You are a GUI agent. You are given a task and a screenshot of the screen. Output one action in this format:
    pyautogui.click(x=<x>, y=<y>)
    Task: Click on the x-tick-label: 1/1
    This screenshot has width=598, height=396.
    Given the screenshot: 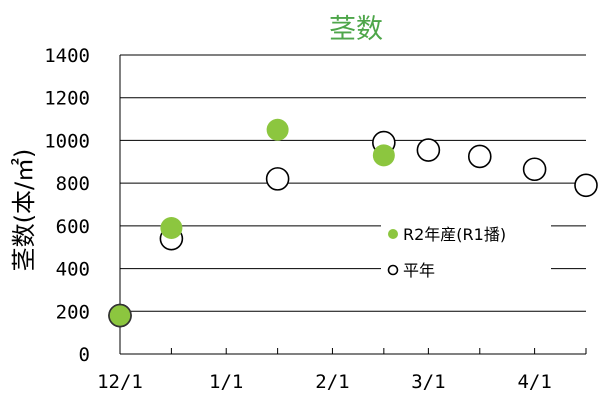 What is the action you would take?
    pyautogui.click(x=226, y=382)
    